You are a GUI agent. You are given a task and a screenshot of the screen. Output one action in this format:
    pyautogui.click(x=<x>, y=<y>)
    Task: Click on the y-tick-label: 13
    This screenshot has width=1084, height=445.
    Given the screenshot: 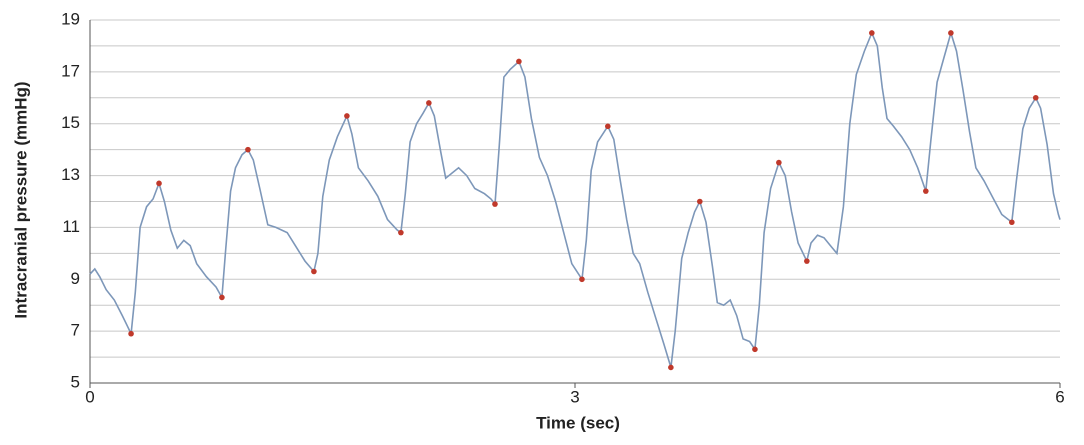 What is the action you would take?
    pyautogui.click(x=70, y=174)
    